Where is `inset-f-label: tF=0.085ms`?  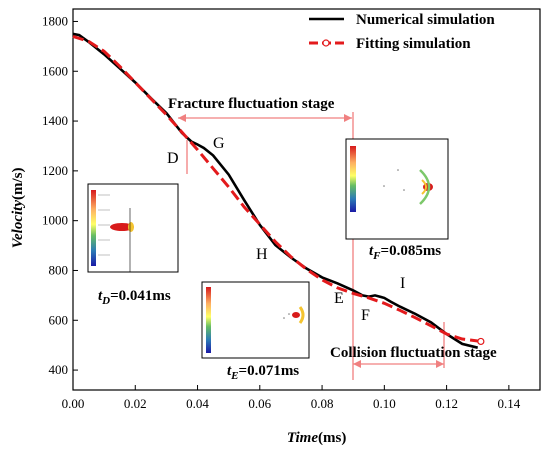 inset-f-label: tF=0.085ms is located at coordinates (405, 252).